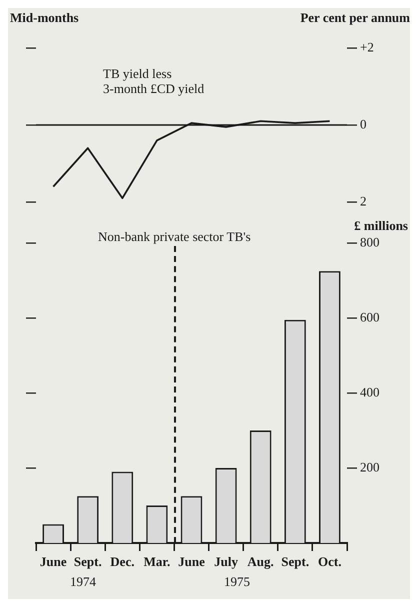 This screenshot has height=607, width=418. I want to click on y-tick-label: 600, so click(370, 316).